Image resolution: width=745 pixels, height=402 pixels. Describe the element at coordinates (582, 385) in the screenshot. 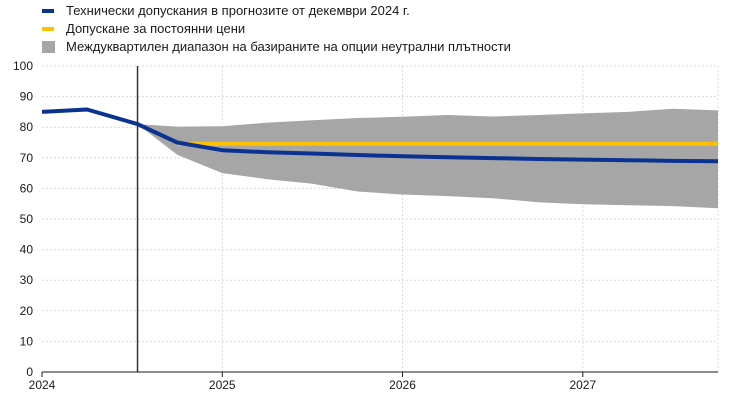

I see `x-tick-label: 2027` at that location.